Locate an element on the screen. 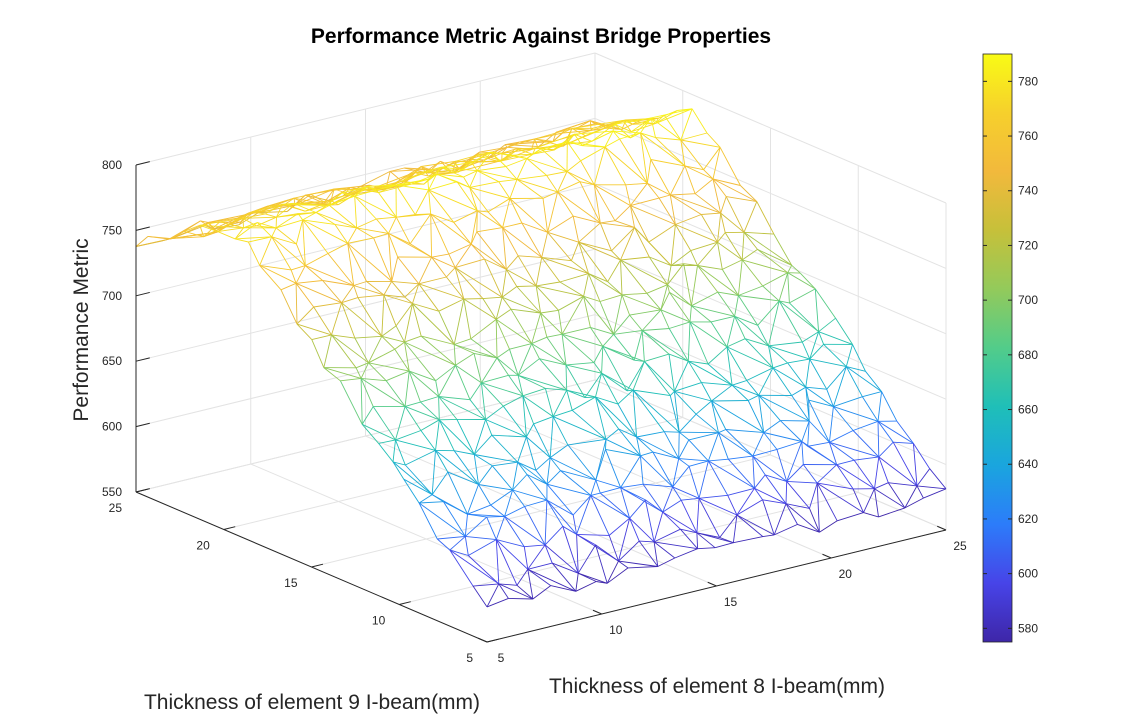  x-axis-label: Thickness of element 8 I-beam(mm) is located at coordinates (717, 686).